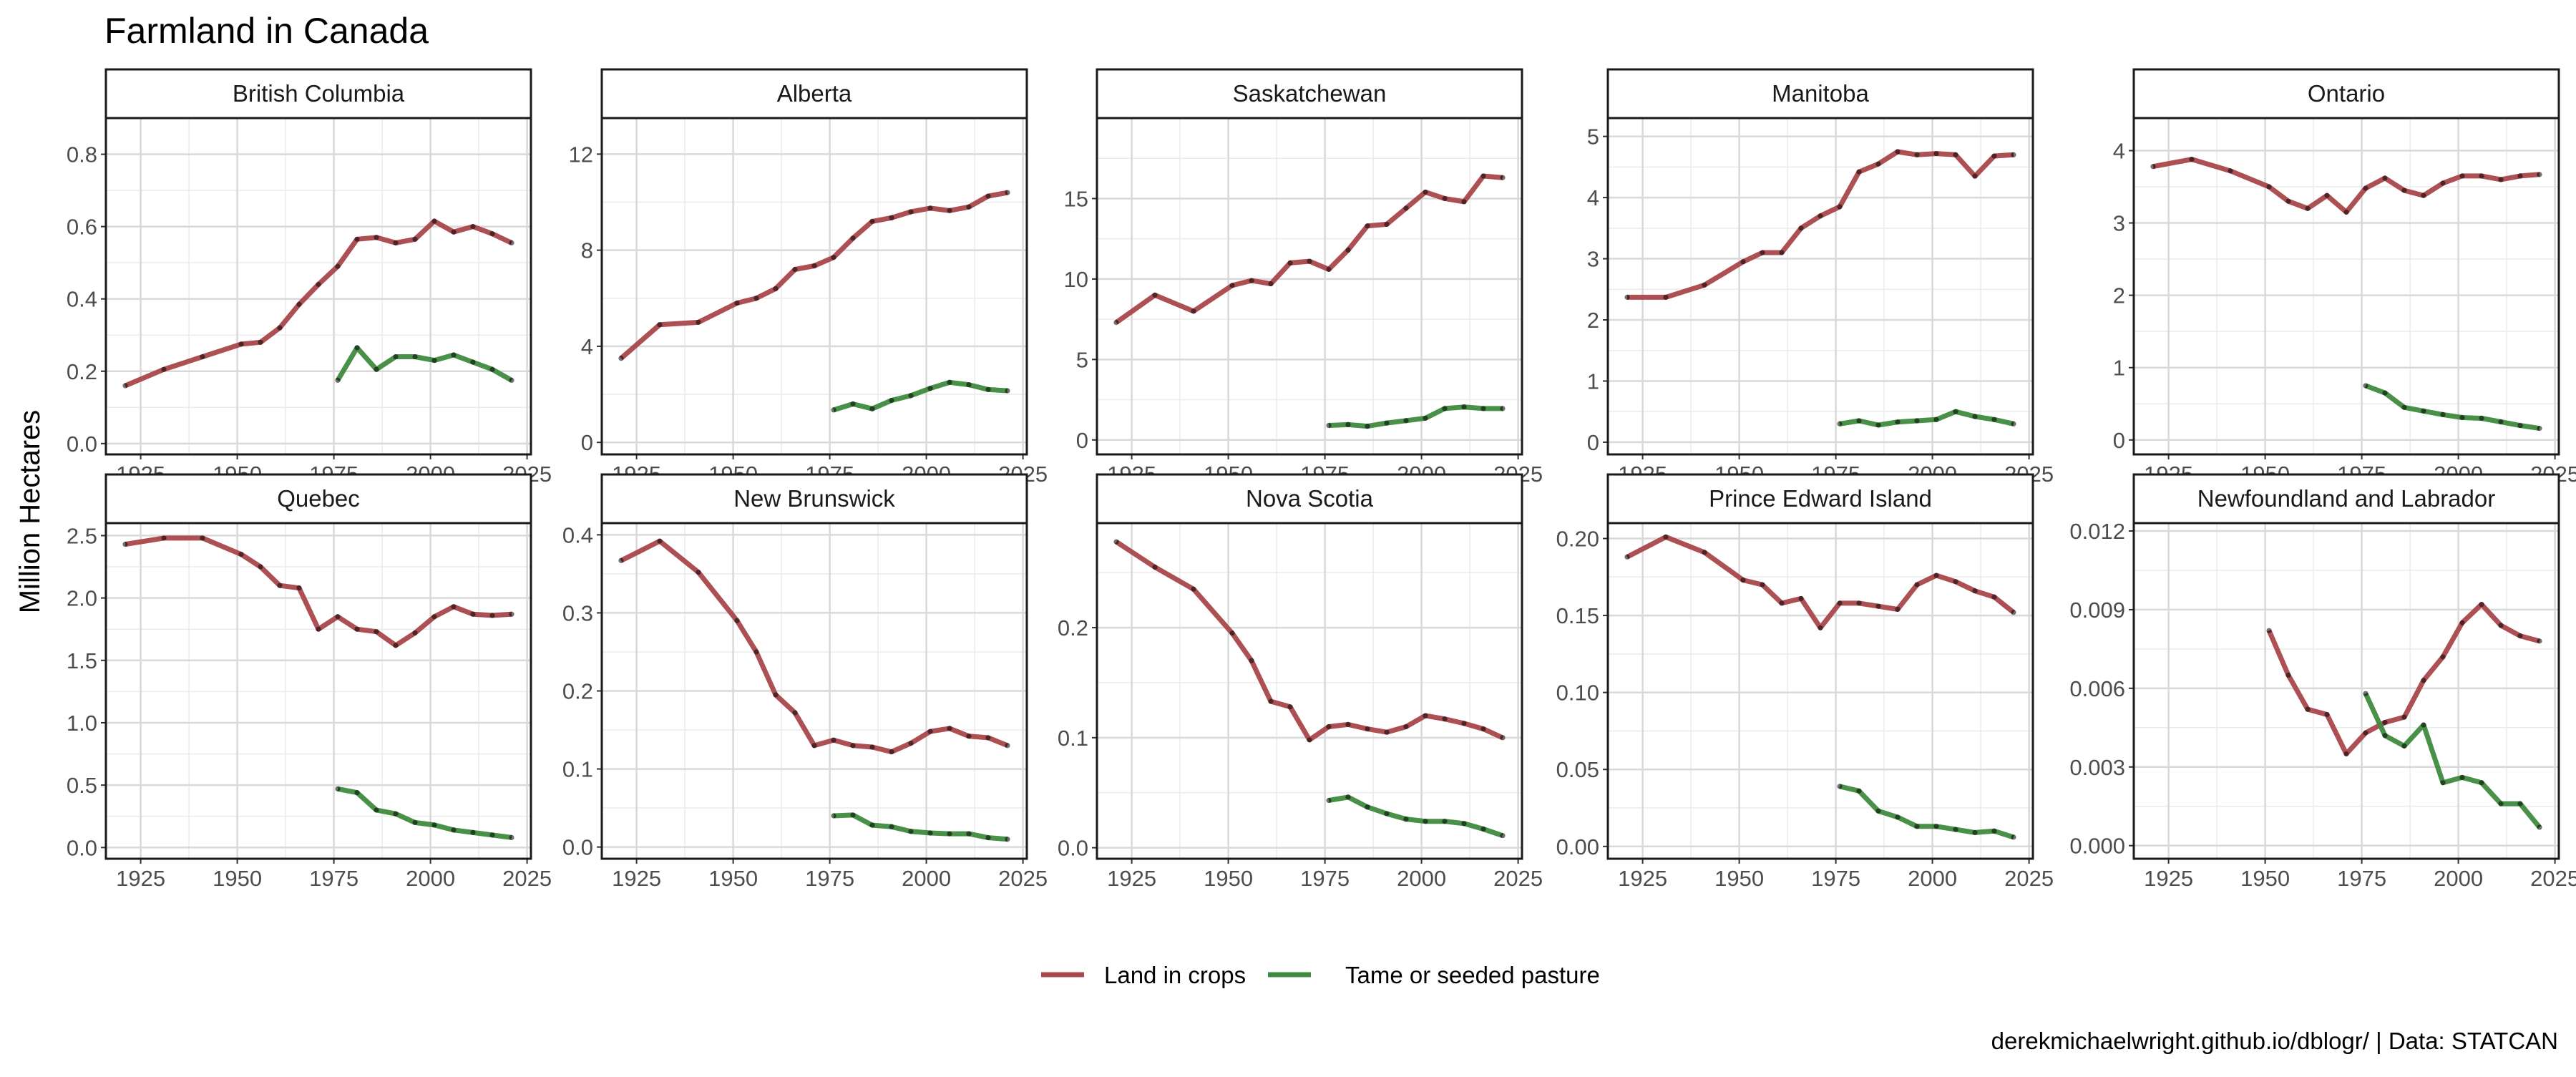  What do you see at coordinates (266, 31) in the screenshot?
I see `chart-title: Farmland in Canada` at bounding box center [266, 31].